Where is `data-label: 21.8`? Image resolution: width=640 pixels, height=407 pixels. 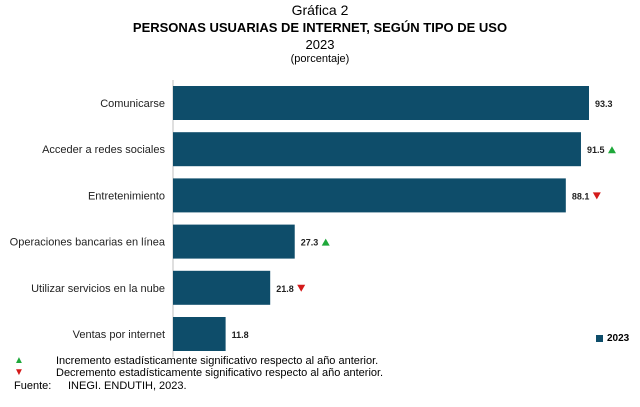
data-label: 21.8 is located at coordinates (285, 289).